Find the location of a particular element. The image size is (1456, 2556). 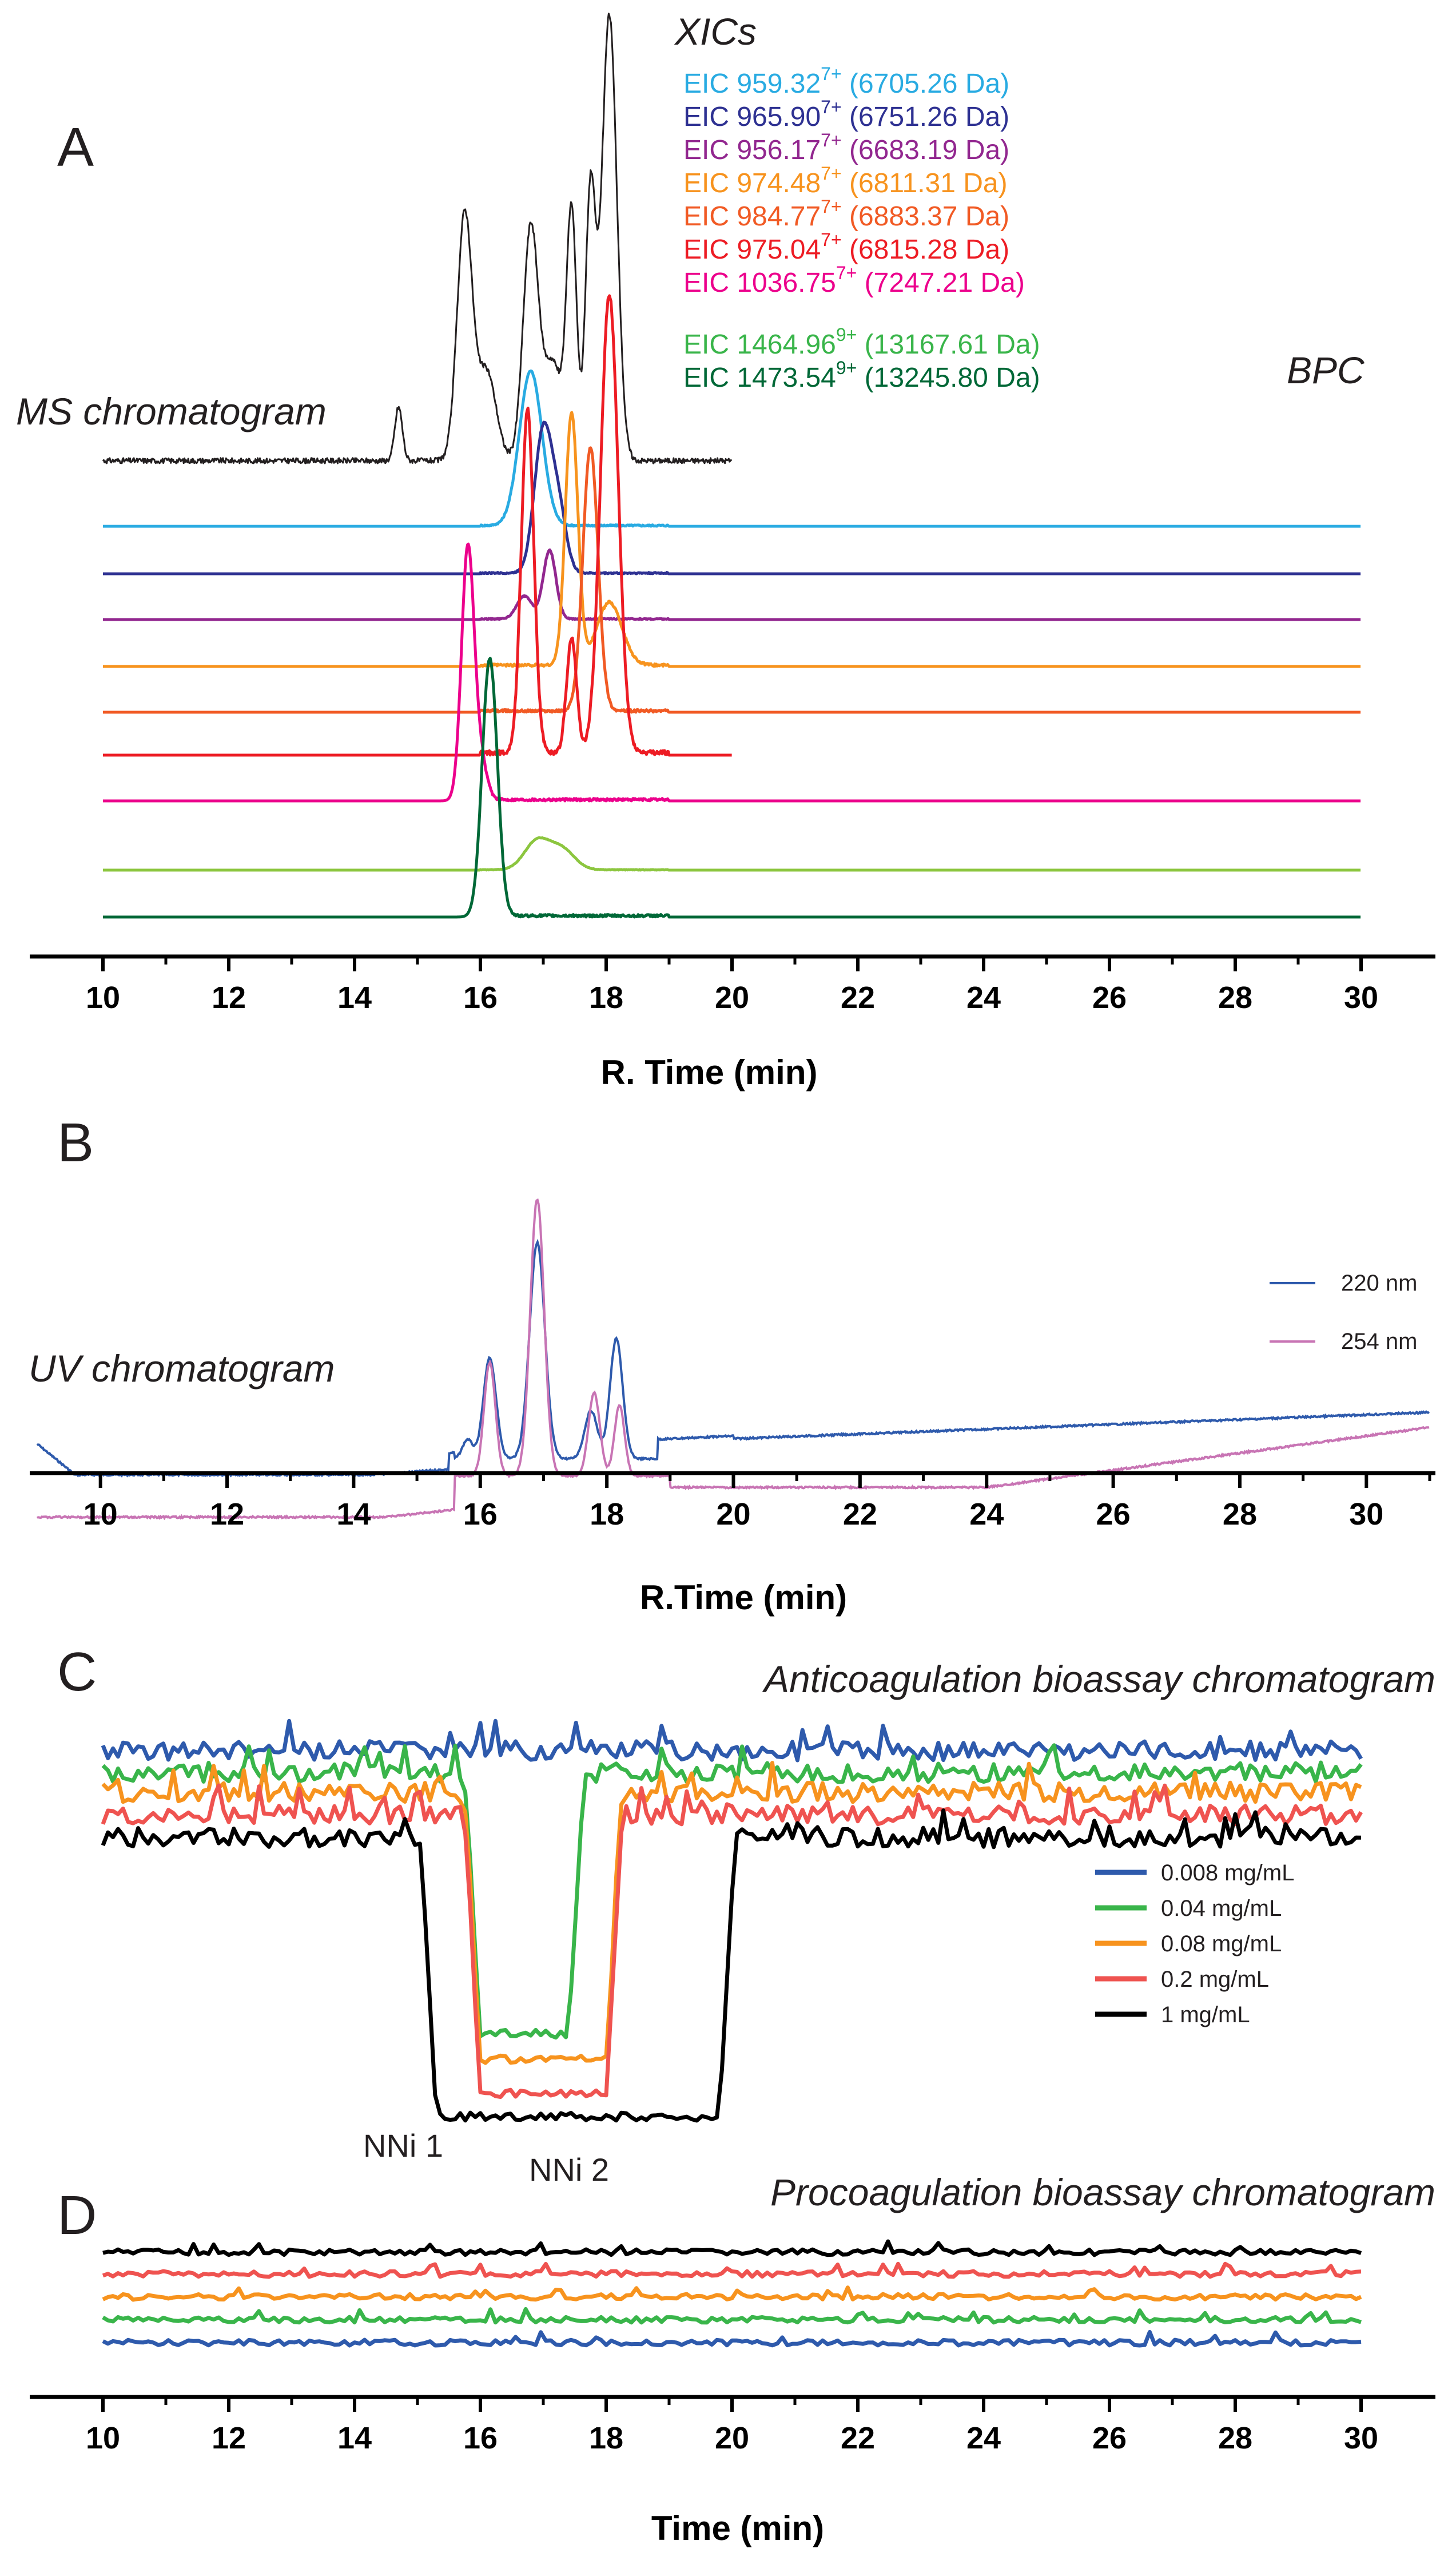

panel-letter-d: D is located at coordinates (77, 2215).